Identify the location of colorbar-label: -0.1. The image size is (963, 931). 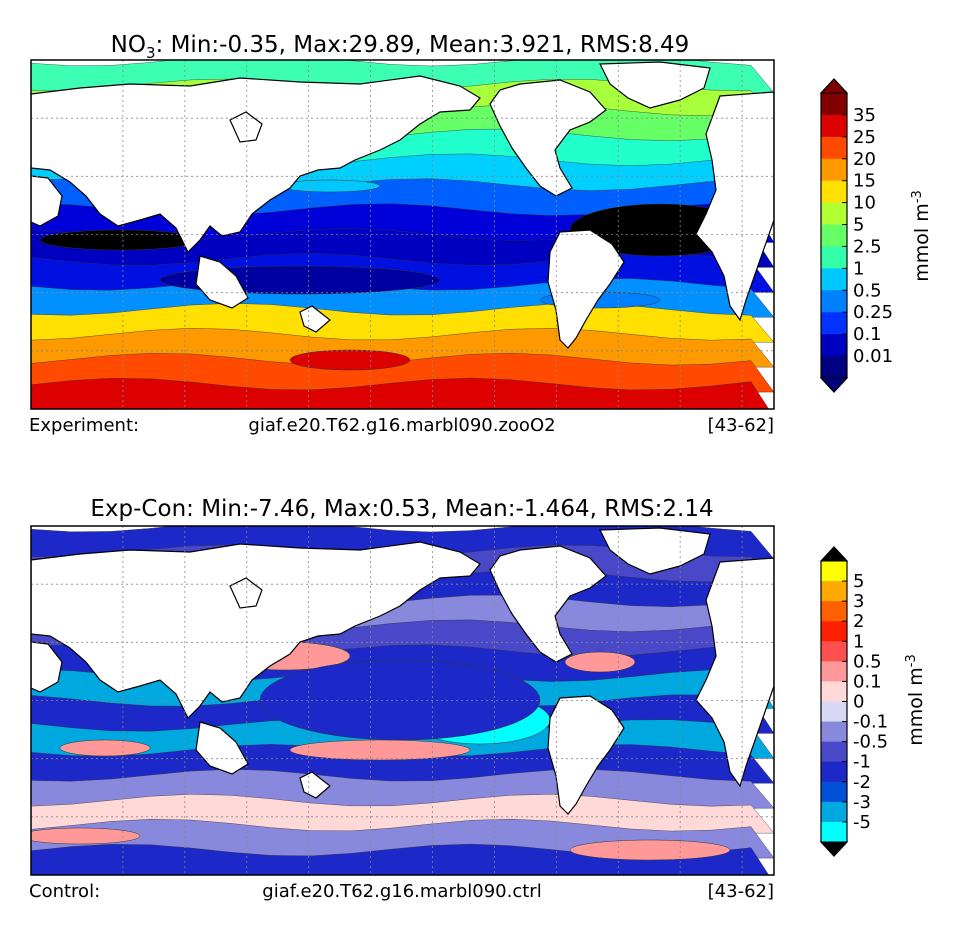
(870, 722).